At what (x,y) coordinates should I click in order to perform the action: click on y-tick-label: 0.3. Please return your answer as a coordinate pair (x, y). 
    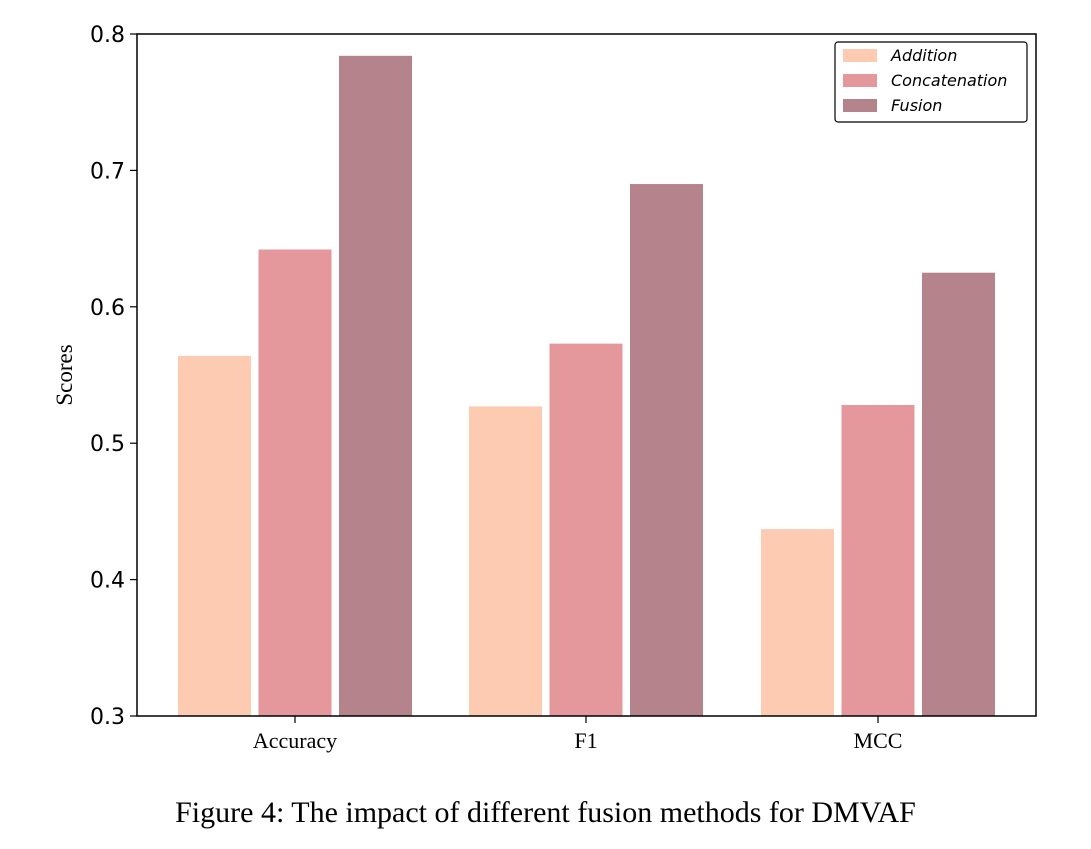
    Looking at the image, I should click on (107, 717).